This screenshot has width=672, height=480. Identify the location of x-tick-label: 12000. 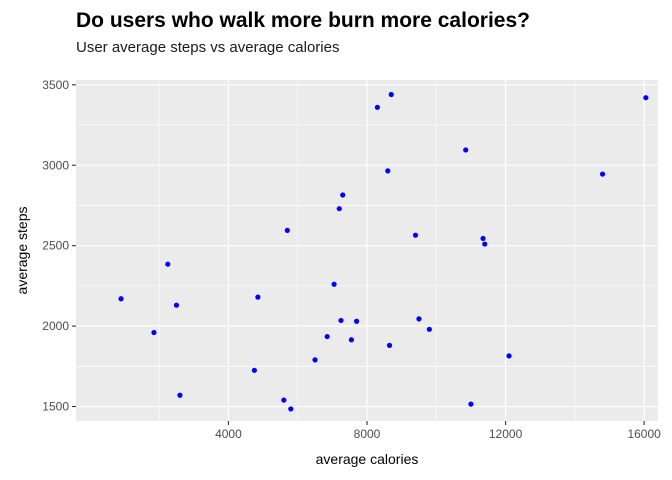
(506, 434).